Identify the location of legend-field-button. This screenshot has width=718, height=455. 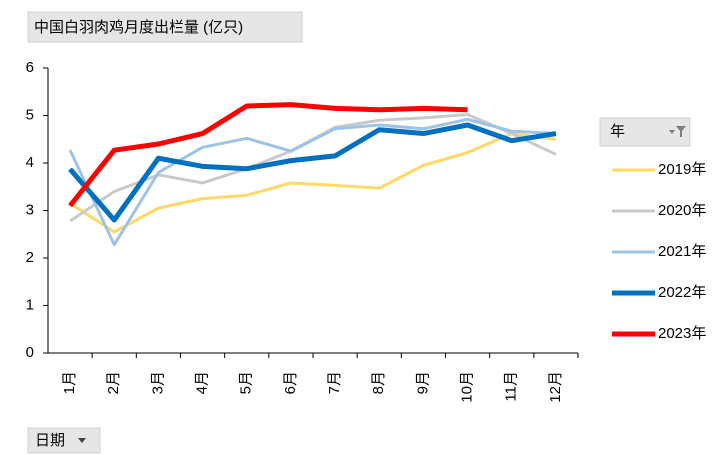
(645, 132).